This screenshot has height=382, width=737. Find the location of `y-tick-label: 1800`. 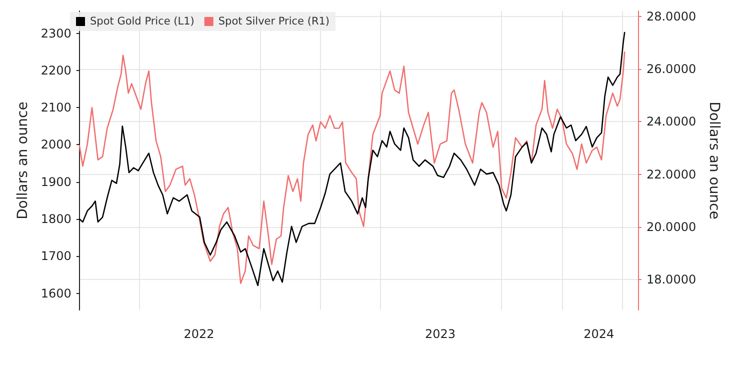

y-tick-label: 1800 is located at coordinates (56, 219).